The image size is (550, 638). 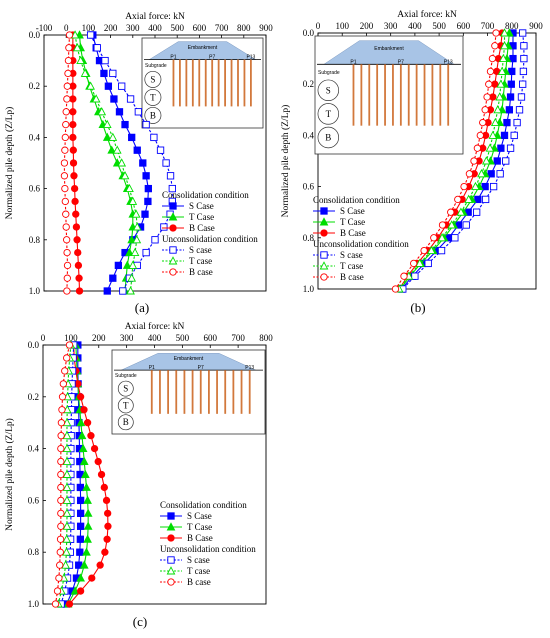 What do you see at coordinates (353, 62) in the screenshot?
I see `pile-label: P1` at bounding box center [353, 62].